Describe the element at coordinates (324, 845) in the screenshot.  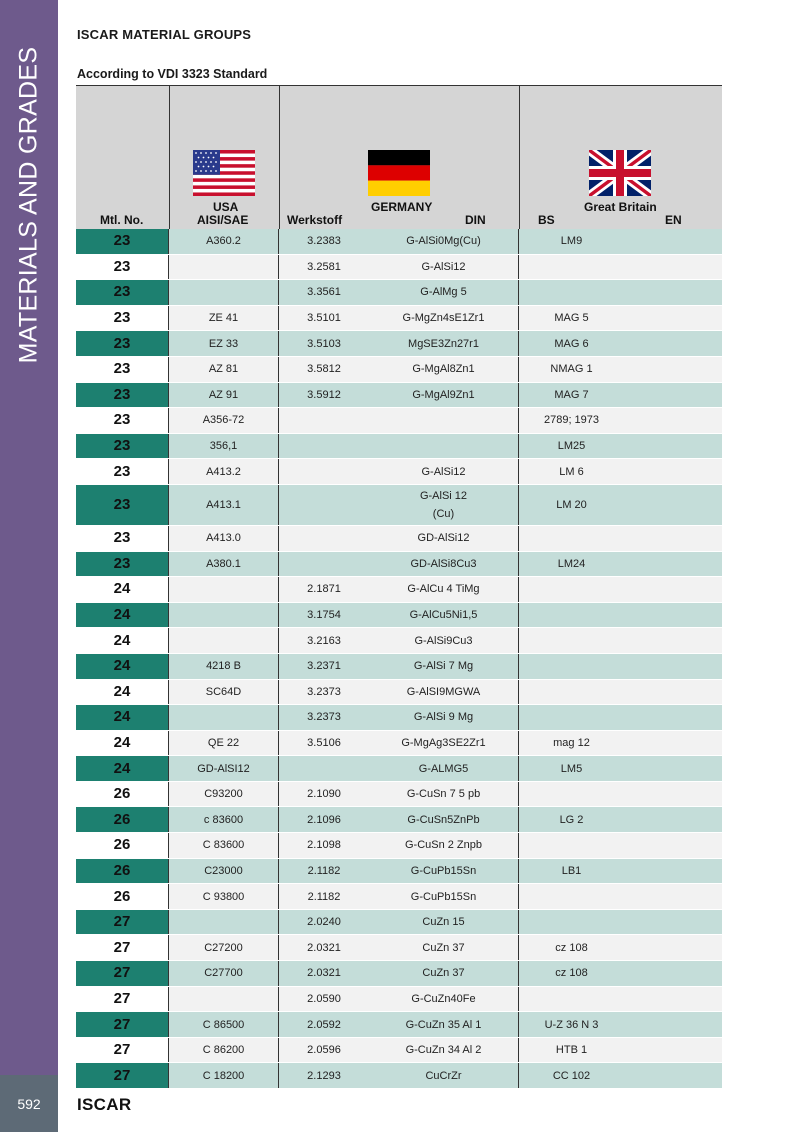
I see `cell-werkstoff: 2.1098` at that location.